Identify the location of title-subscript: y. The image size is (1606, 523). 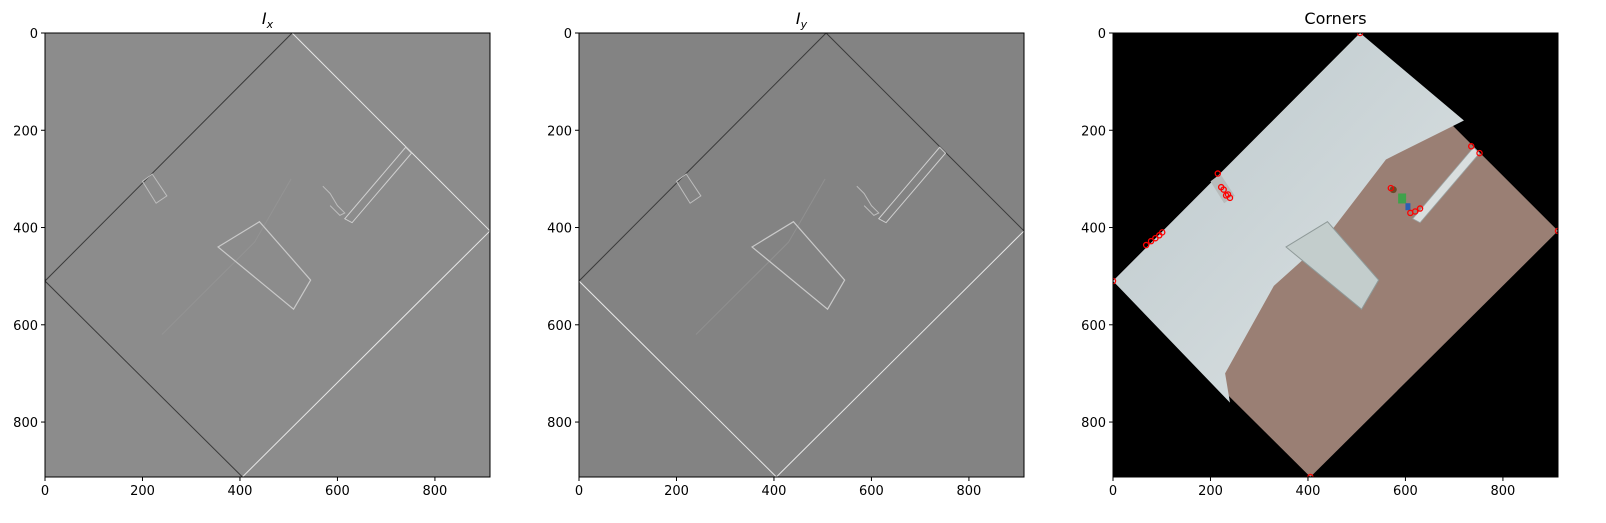
(804, 24).